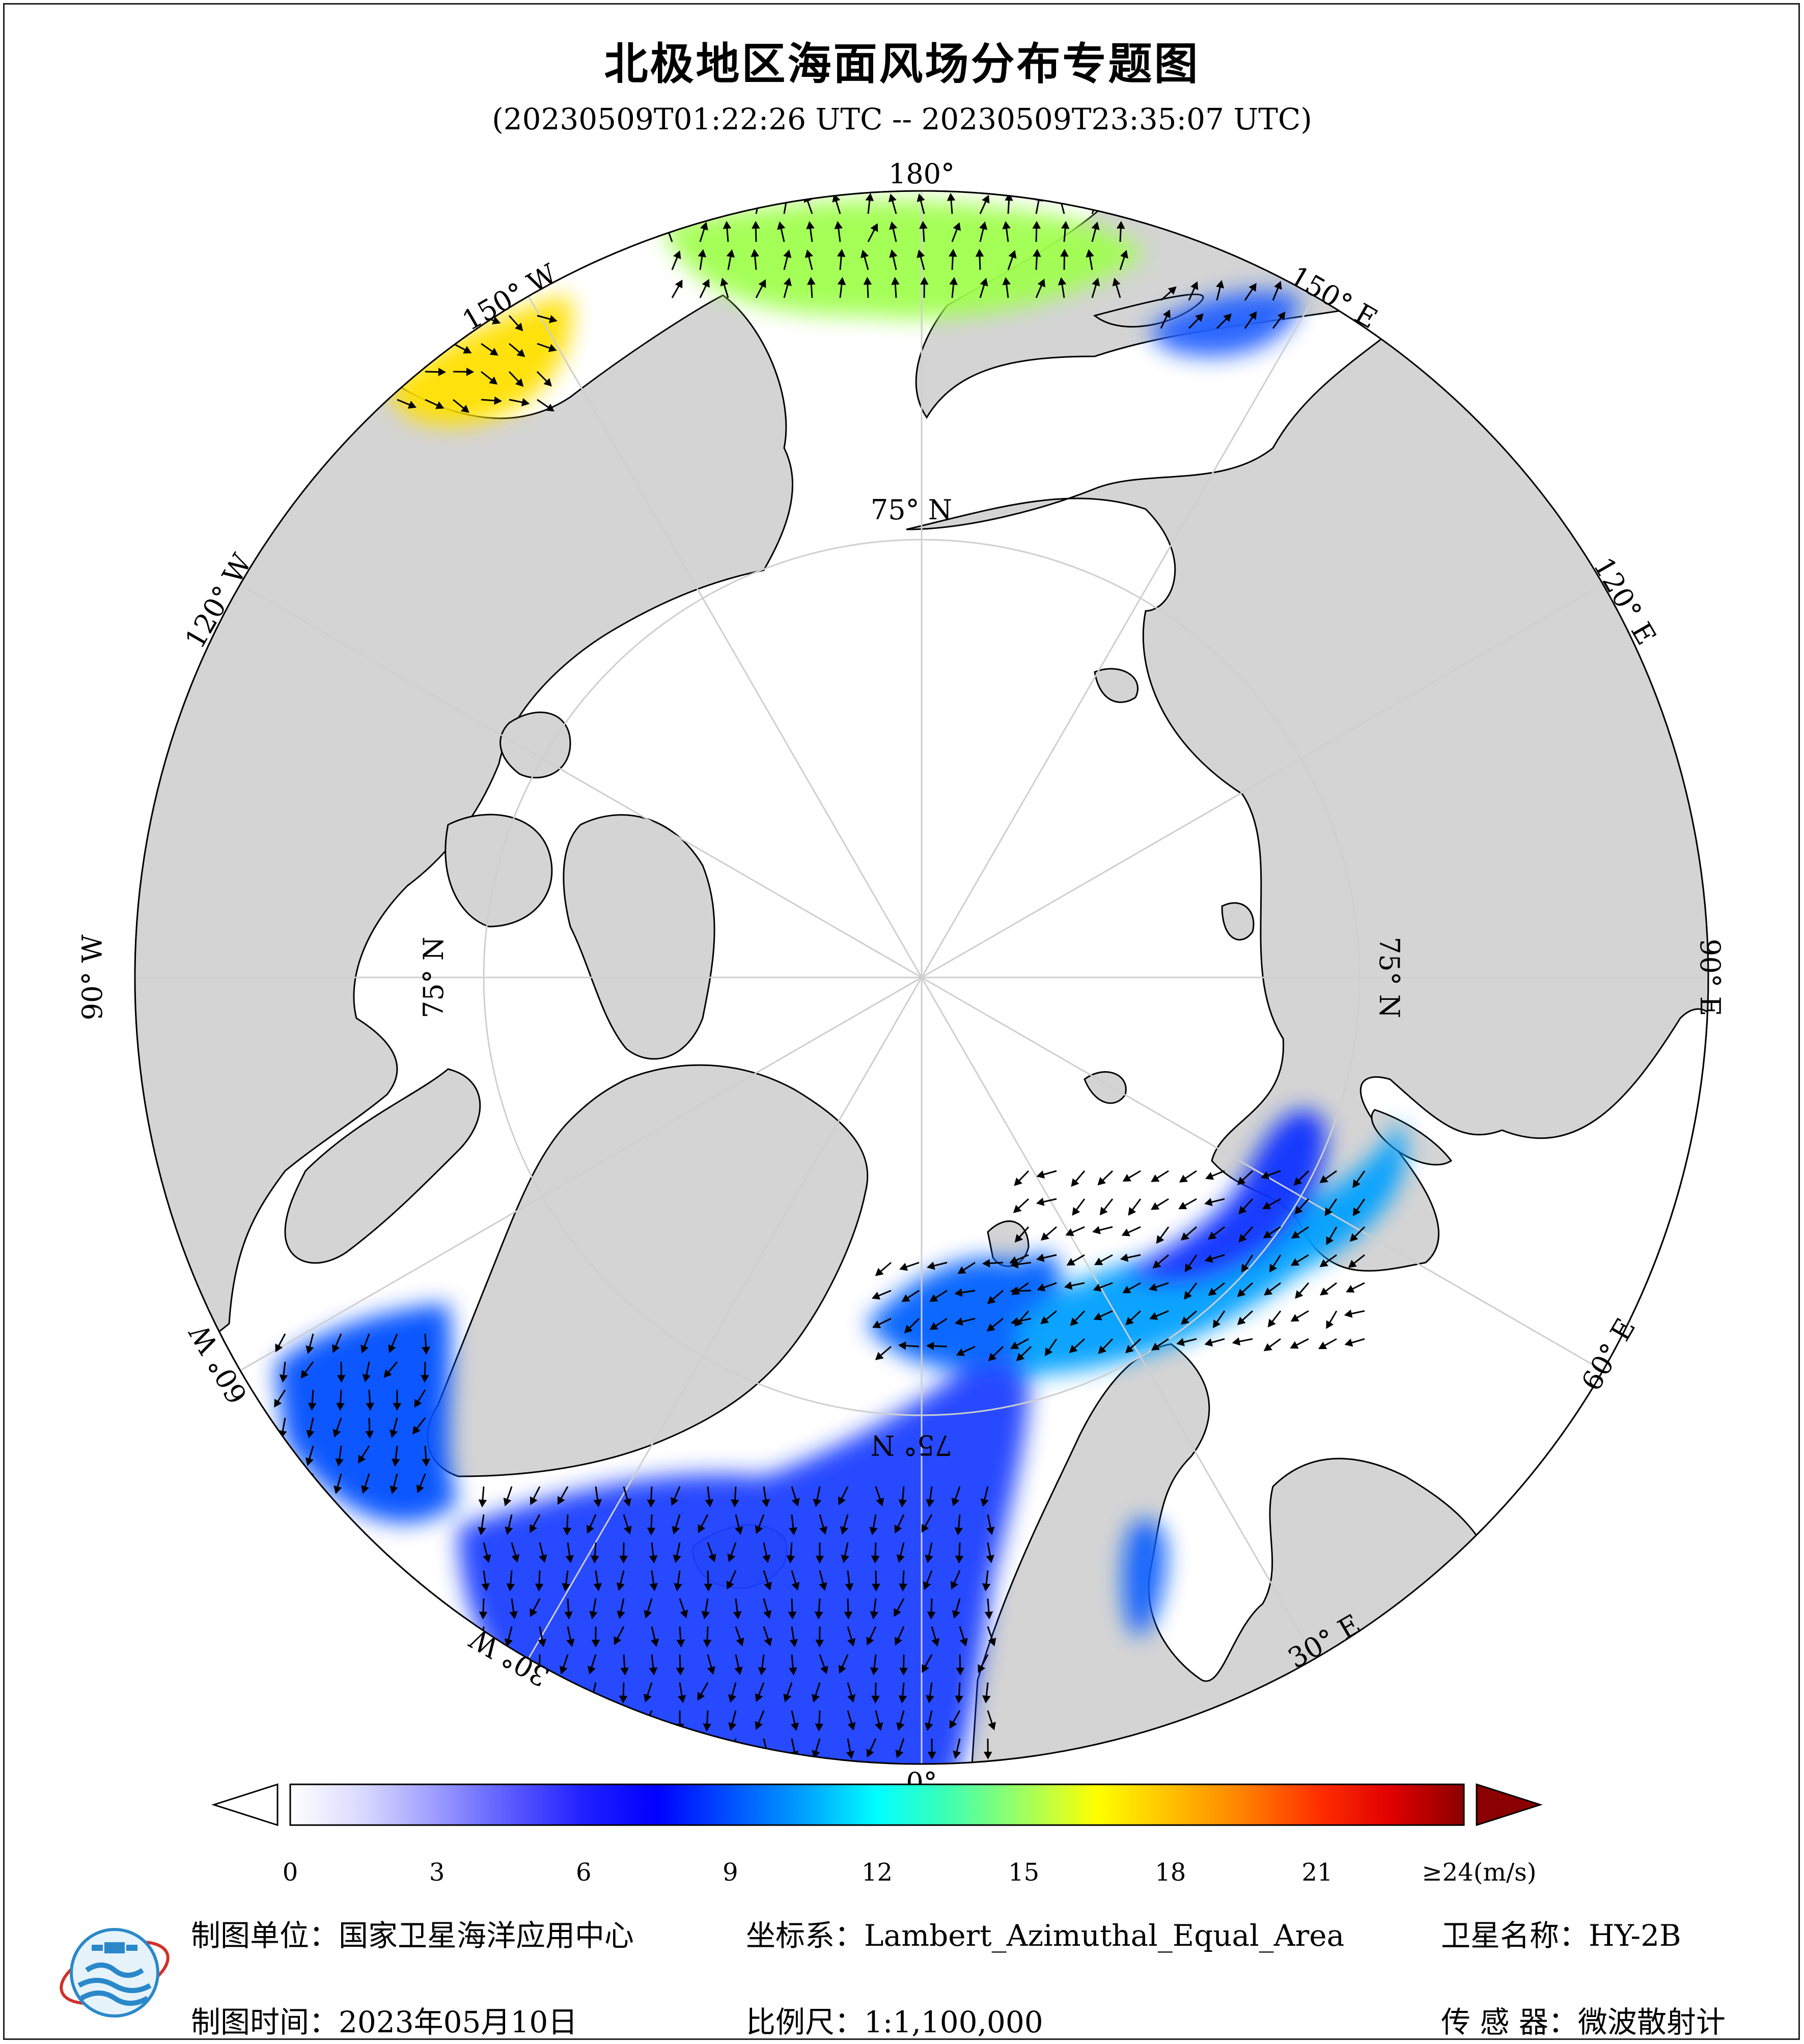  Describe the element at coordinates (911, 510) in the screenshot. I see `lat-label-75n-top: 75° N` at that location.